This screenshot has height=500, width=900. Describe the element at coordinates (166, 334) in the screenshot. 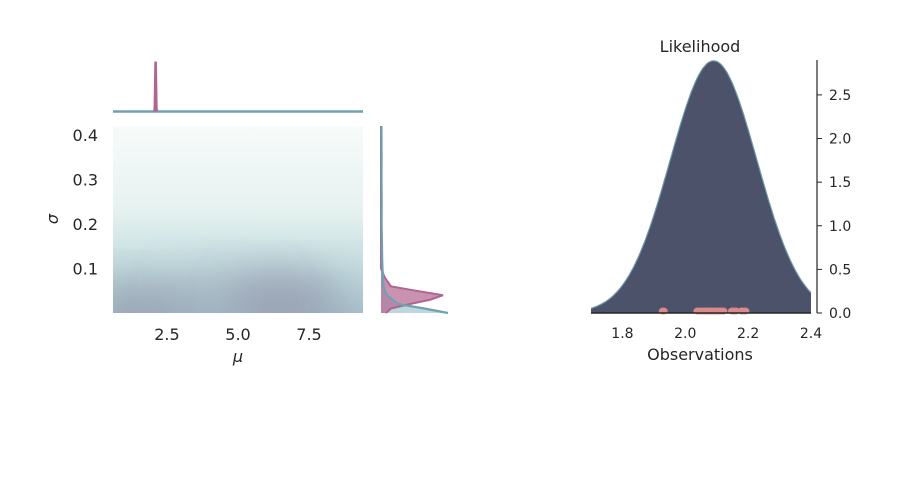

I see `x-tick-label: 2.5` at that location.